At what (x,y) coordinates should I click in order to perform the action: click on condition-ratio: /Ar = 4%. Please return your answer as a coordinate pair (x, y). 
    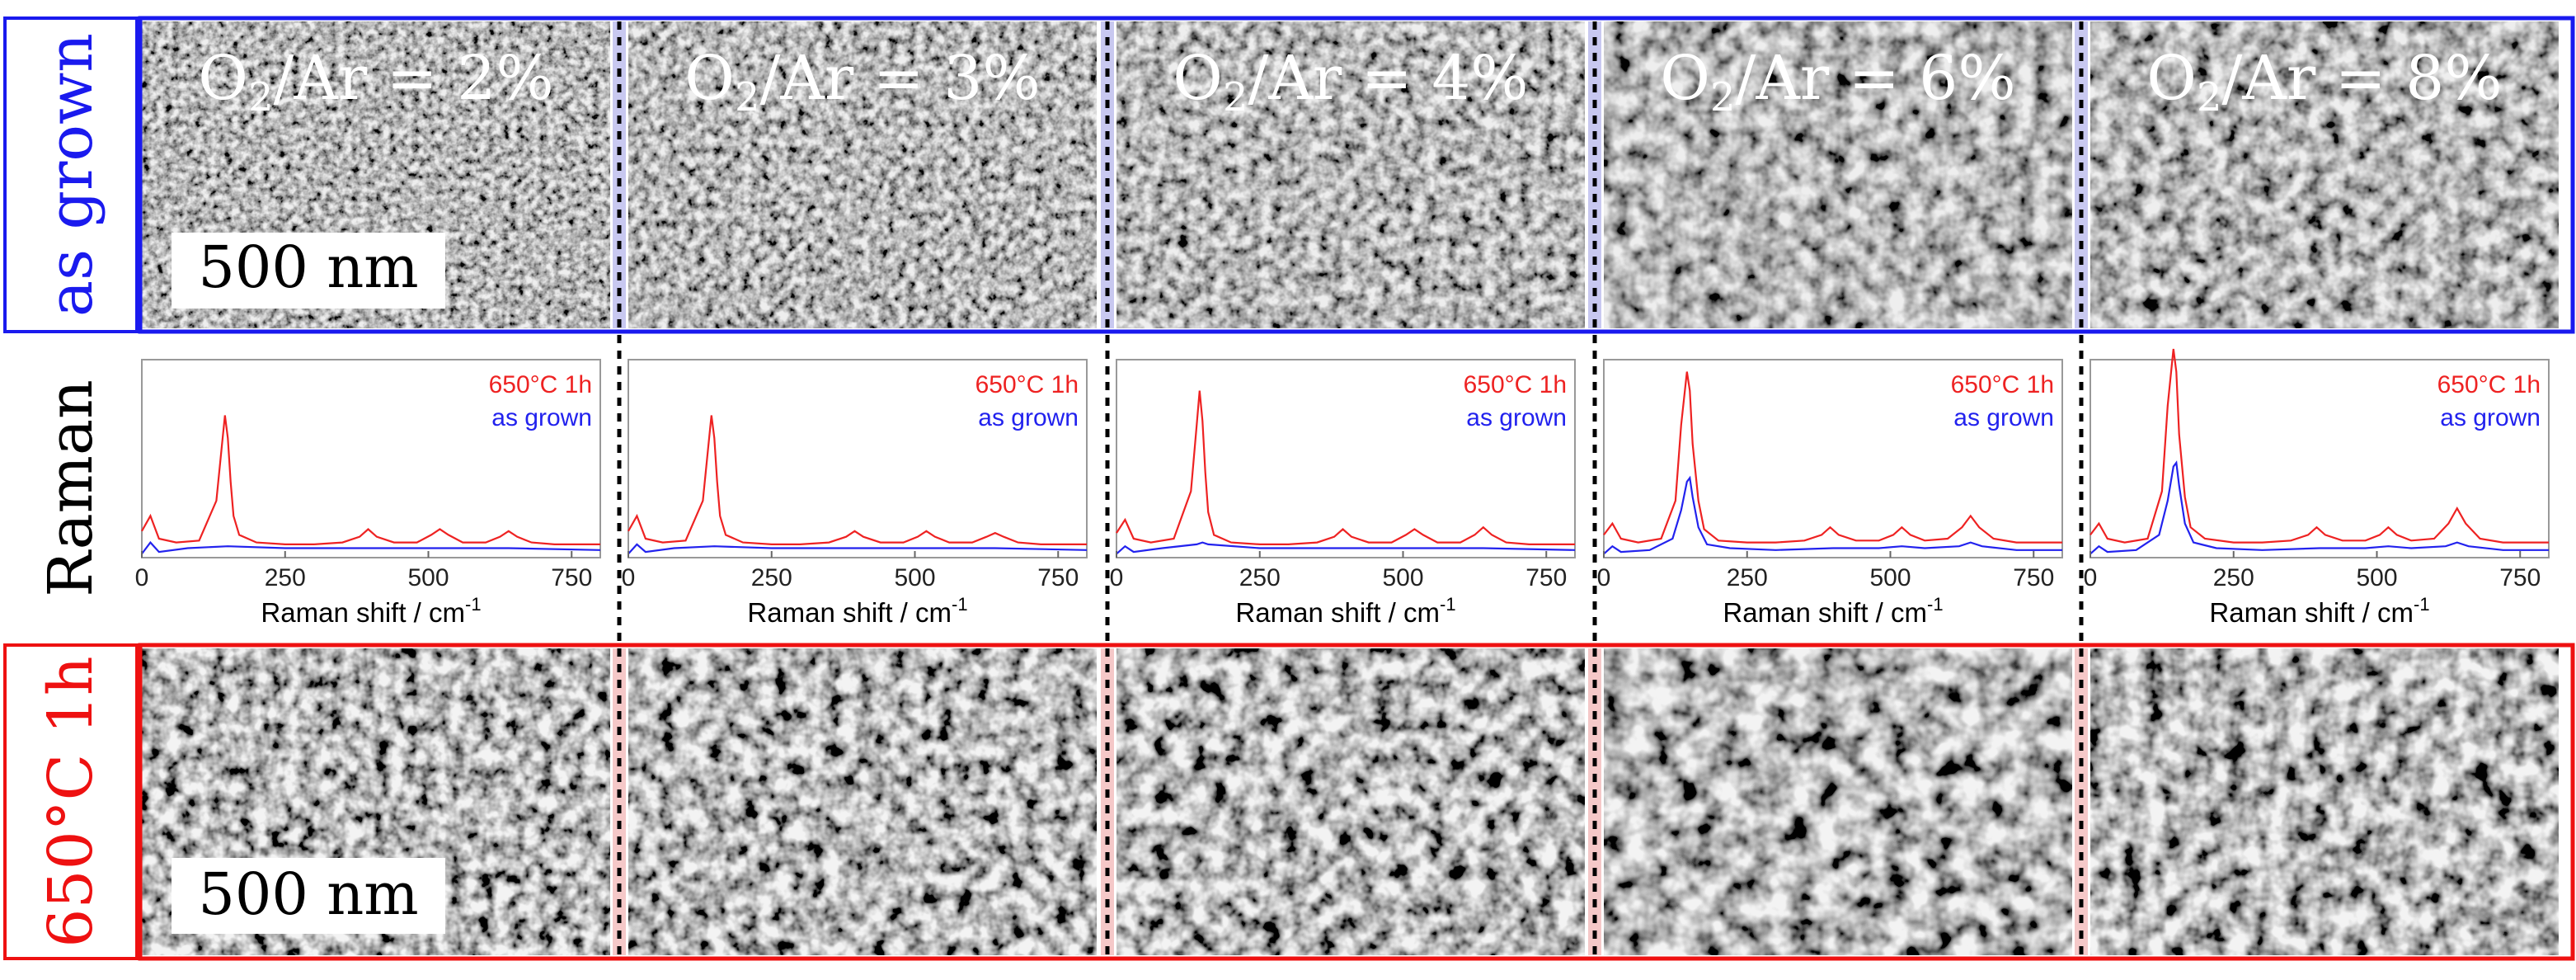
    Looking at the image, I should click on (1388, 79).